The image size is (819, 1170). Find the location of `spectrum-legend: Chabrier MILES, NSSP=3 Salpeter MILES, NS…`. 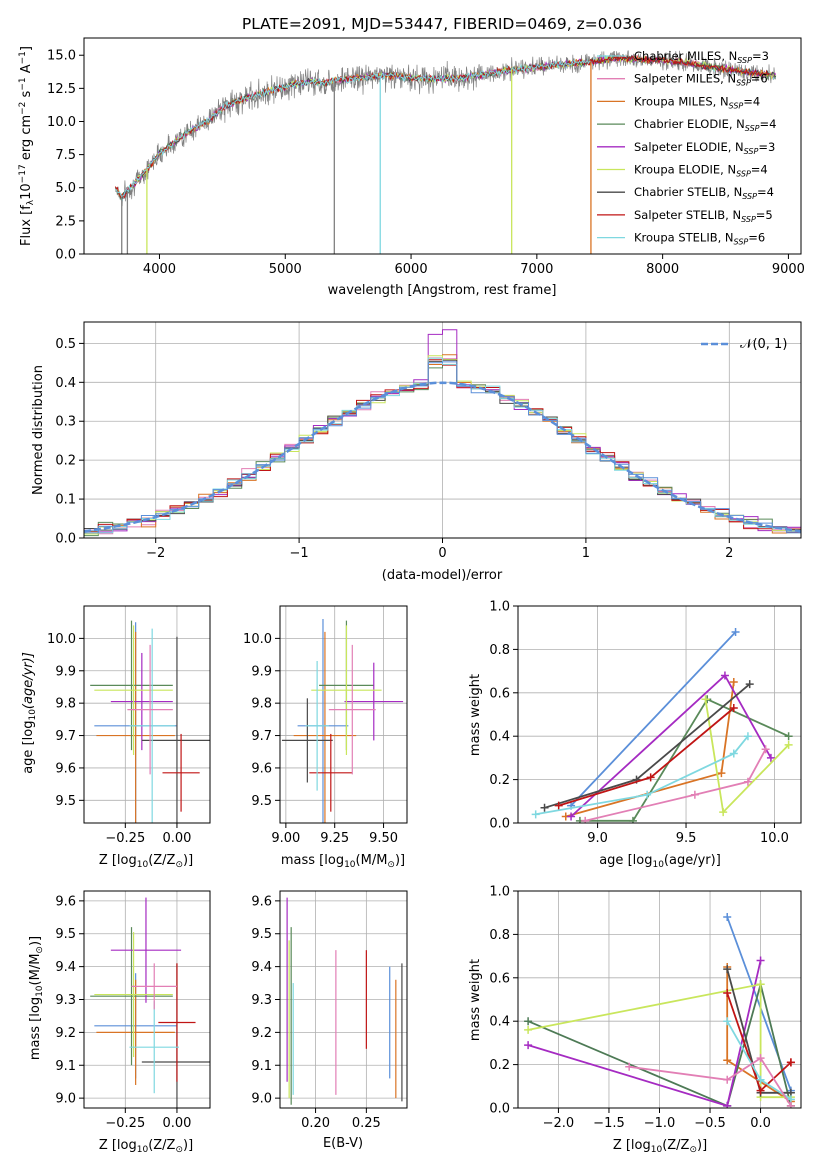

spectrum-legend: Chabrier MILES, NSSP=3 Salpeter MILES, NS… is located at coordinates (686, 148).